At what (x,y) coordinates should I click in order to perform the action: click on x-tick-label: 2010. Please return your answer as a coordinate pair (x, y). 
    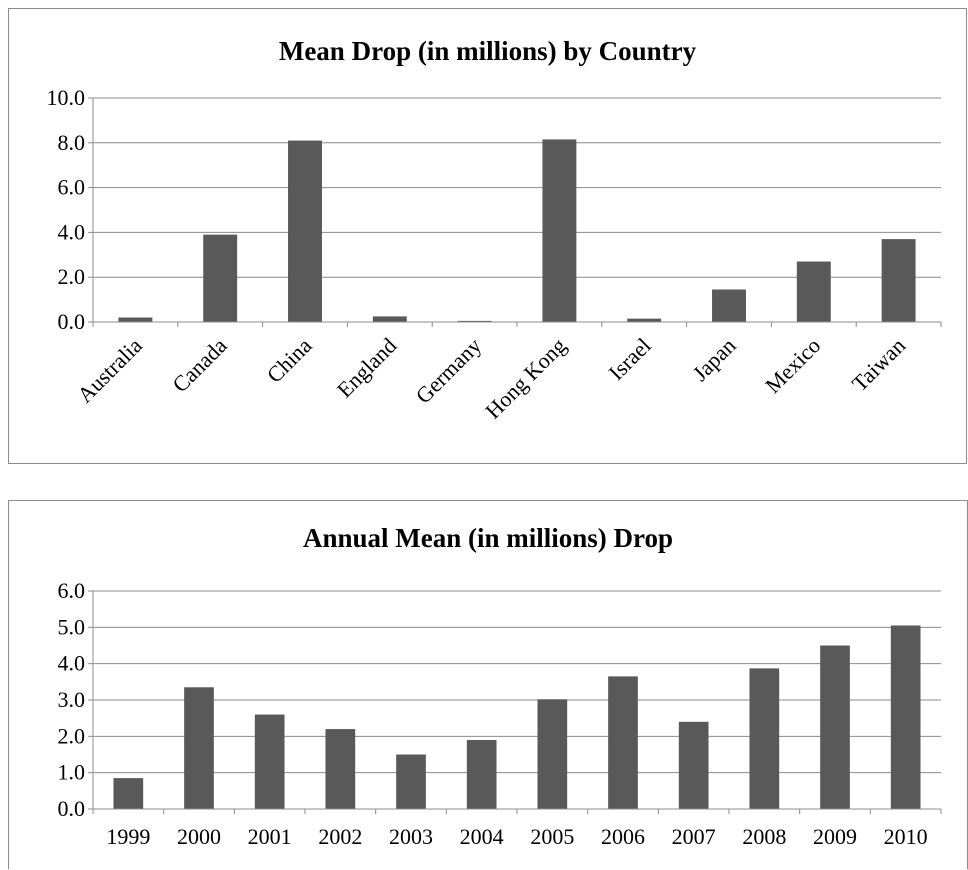
    Looking at the image, I should click on (906, 836).